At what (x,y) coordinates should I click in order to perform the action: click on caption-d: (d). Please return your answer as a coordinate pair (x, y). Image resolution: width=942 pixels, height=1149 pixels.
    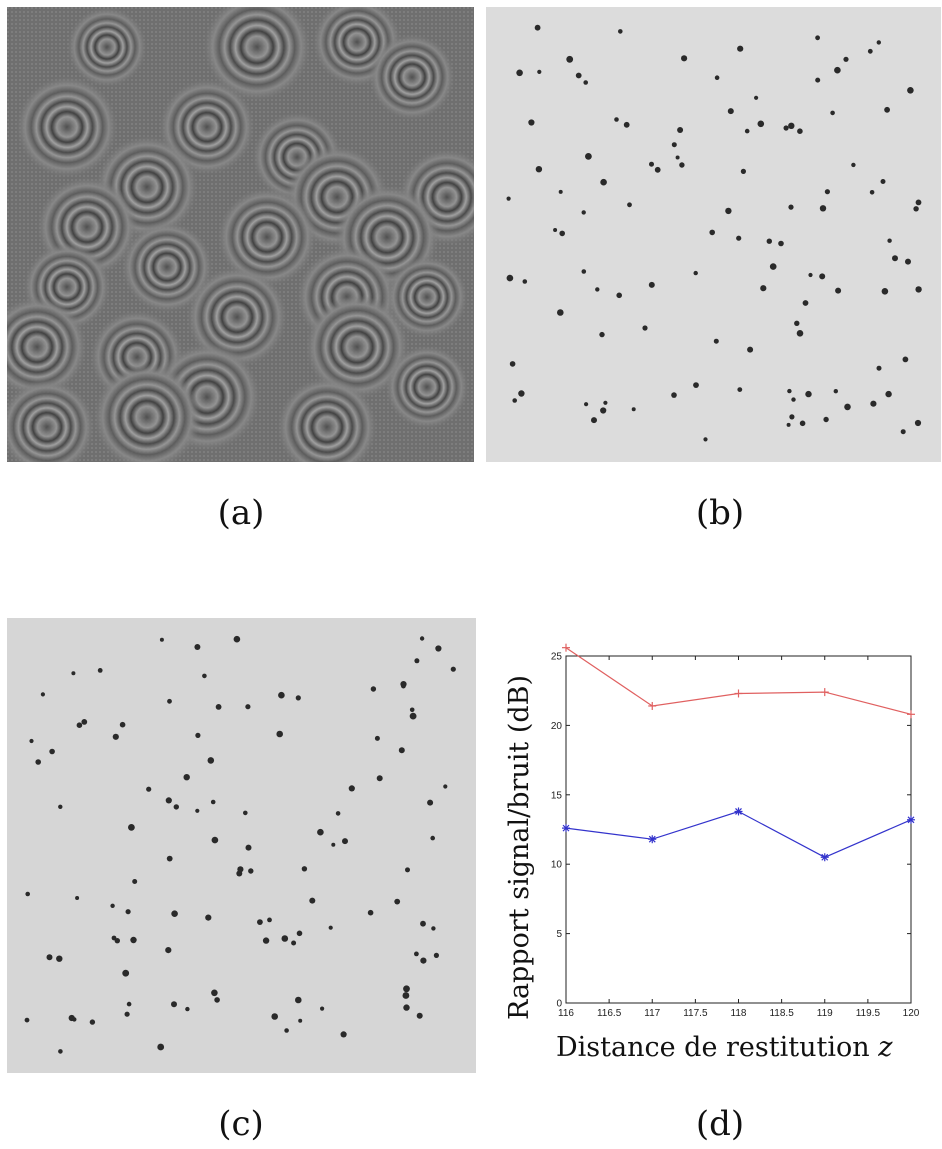
    Looking at the image, I should click on (720, 1124).